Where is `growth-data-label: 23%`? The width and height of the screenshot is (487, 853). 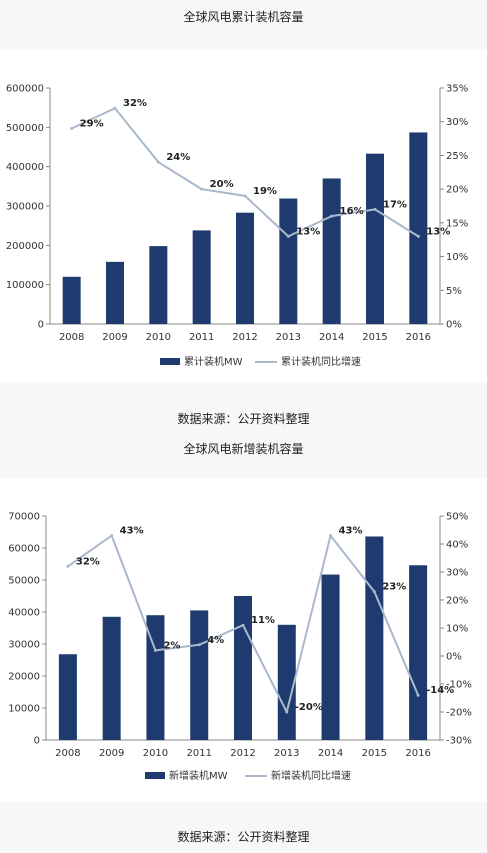
growth-data-label: 23% is located at coordinates (394, 587).